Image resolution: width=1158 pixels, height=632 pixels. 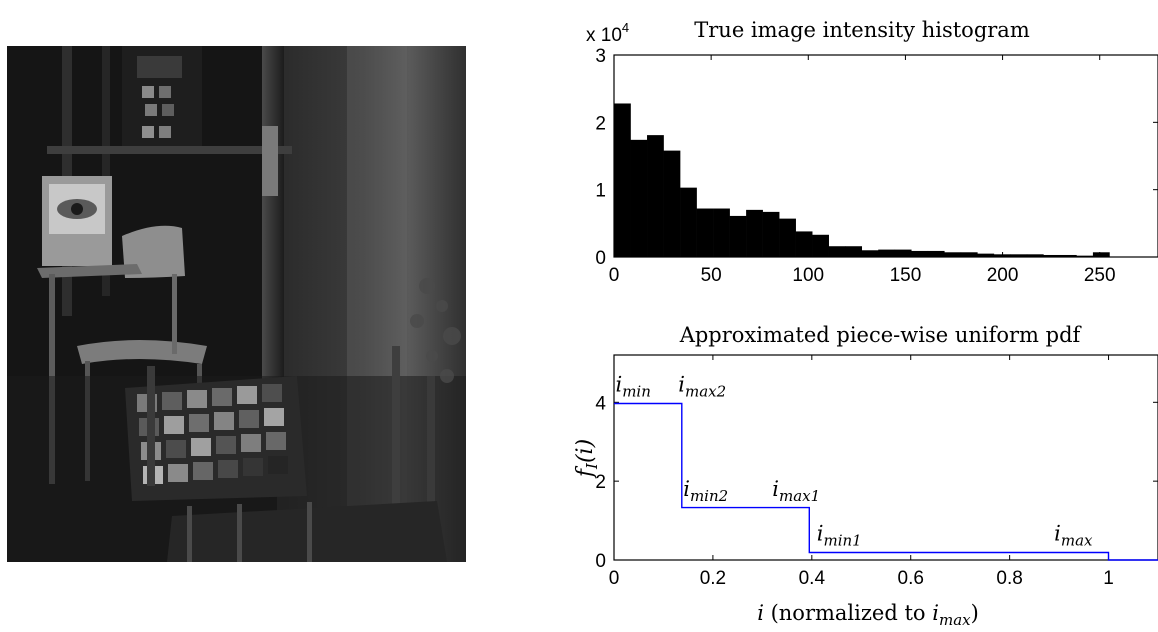 What do you see at coordinates (600, 403) in the screenshot?
I see `pdf-y-tick-label: 4` at bounding box center [600, 403].